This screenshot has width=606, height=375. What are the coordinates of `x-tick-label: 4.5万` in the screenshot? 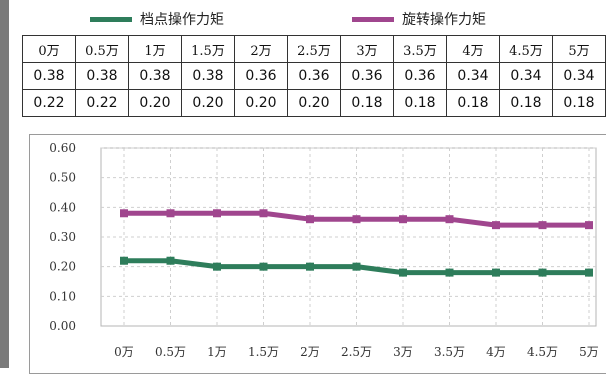 It's located at (542, 352).